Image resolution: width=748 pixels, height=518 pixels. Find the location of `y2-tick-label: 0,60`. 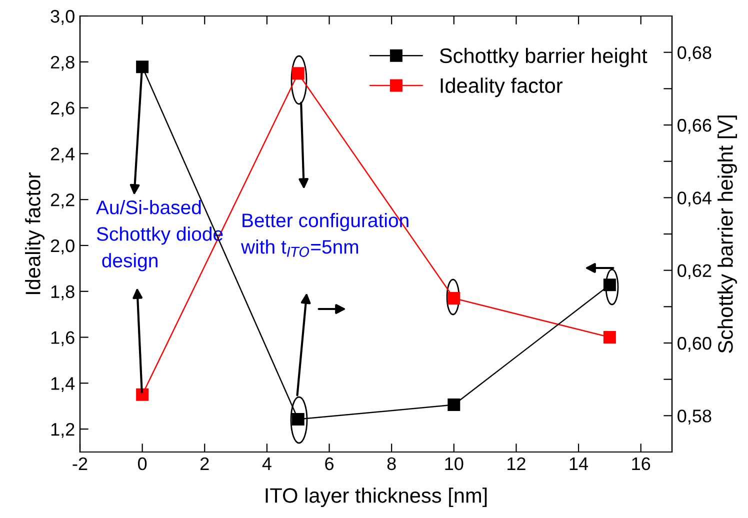

y2-tick-label: 0,60 is located at coordinates (695, 344).